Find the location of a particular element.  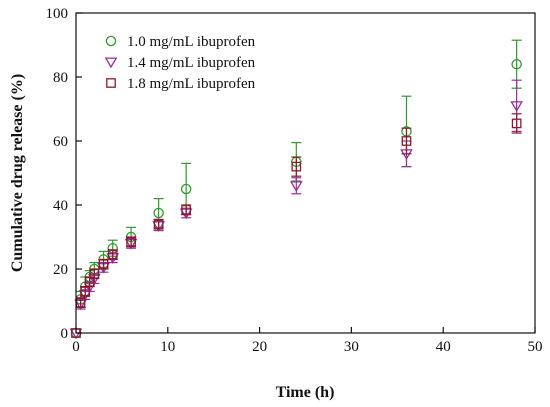

x-axis-title: Time (h) is located at coordinates (305, 392).